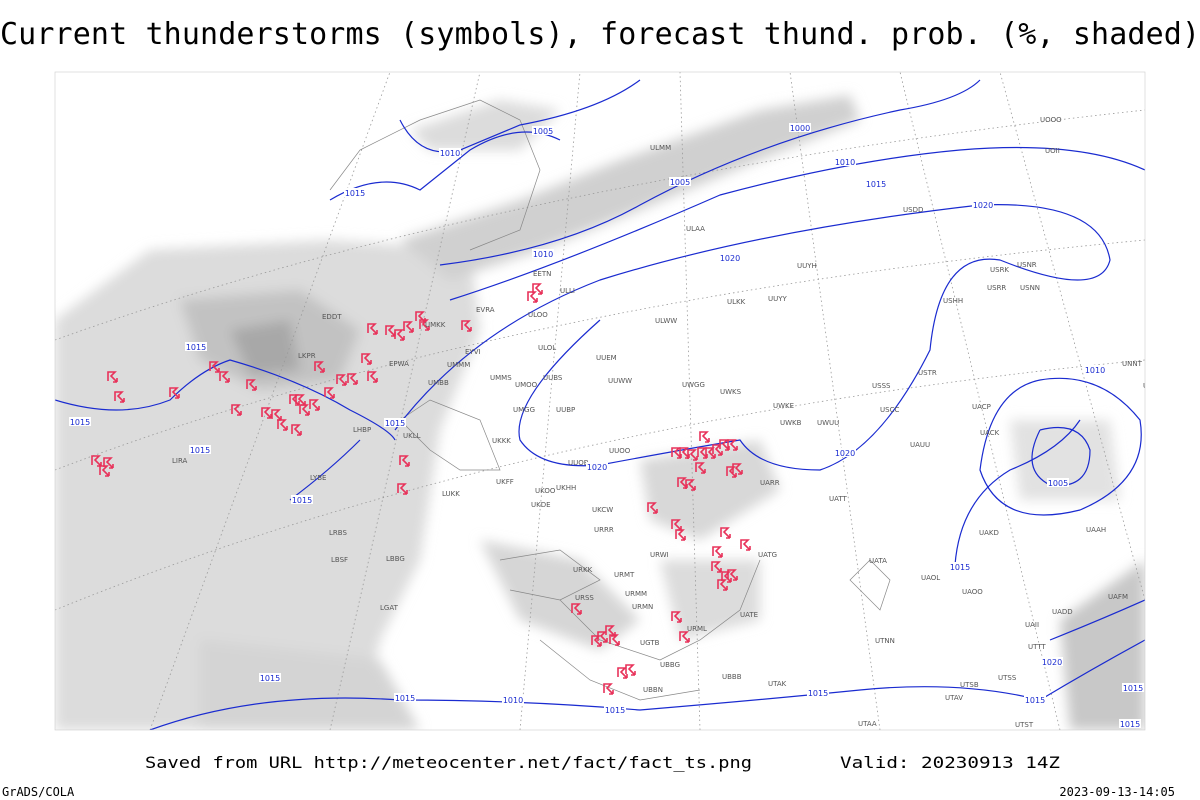 This screenshot has width=1200, height=800. Describe the element at coordinates (659, 555) in the screenshot. I see `station-label: URWI` at that location.